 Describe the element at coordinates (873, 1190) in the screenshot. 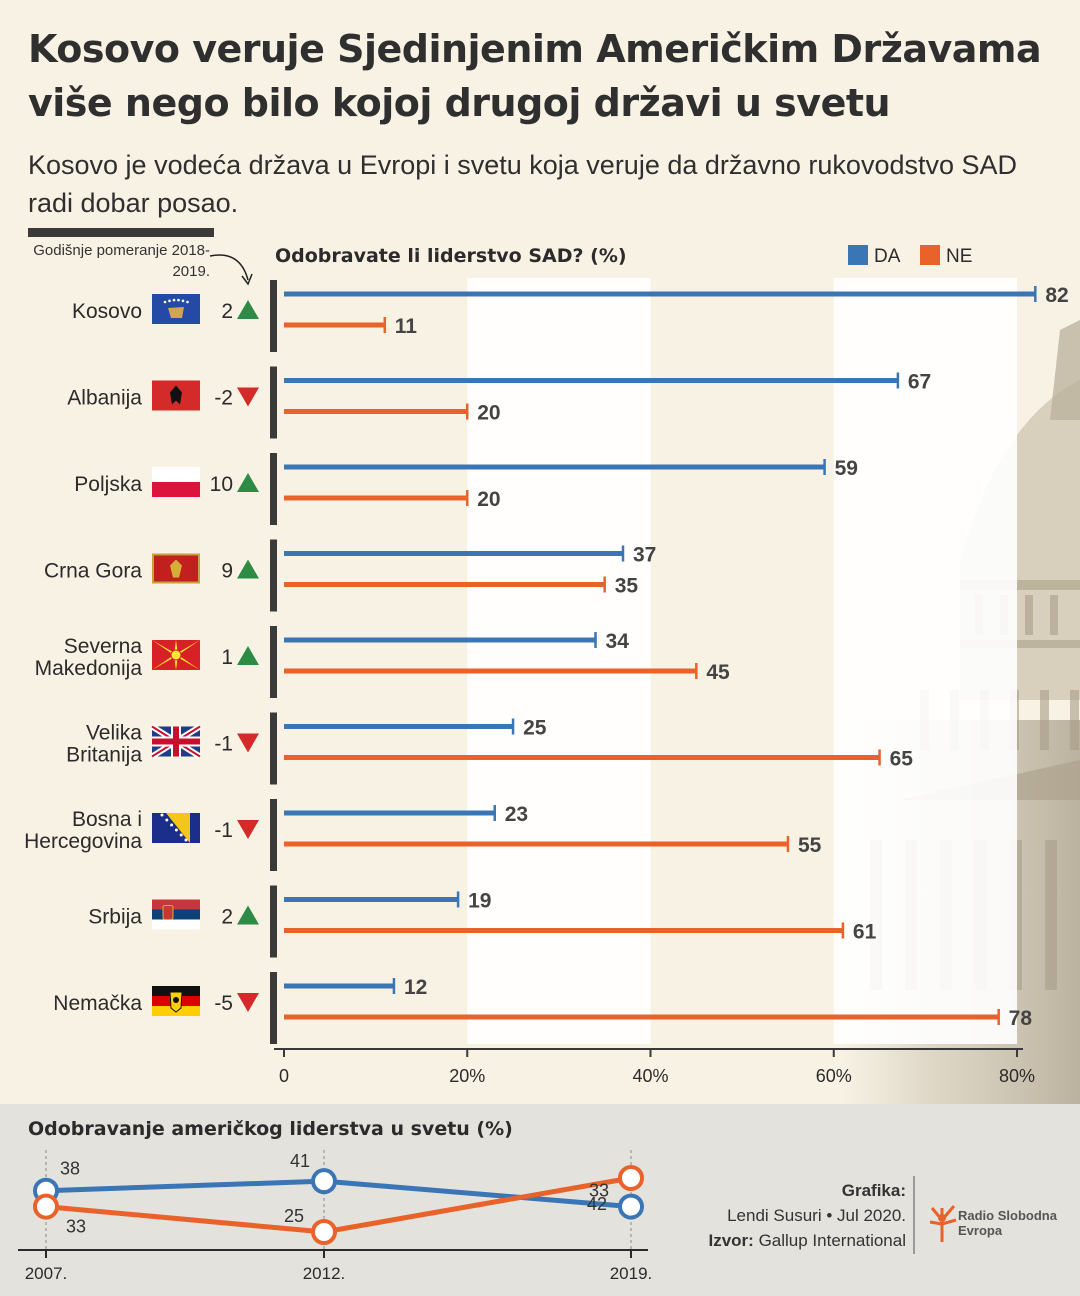

I see `graphics-label: Grafika:` at that location.